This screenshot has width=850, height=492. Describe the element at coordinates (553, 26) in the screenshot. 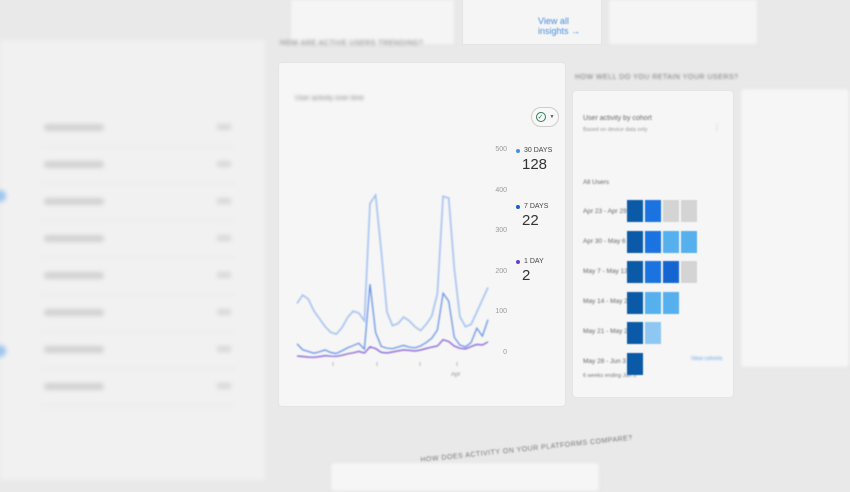

I see `link-label: View all insights` at that location.